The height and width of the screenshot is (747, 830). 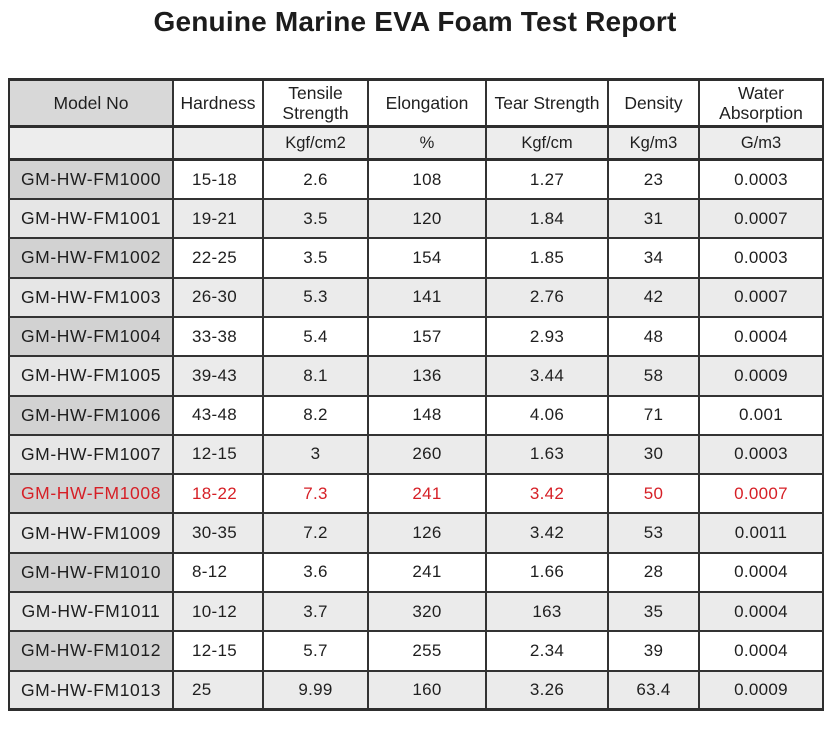 What do you see at coordinates (91, 533) in the screenshot?
I see `cell-model-no: GM-HW-FM1009` at bounding box center [91, 533].